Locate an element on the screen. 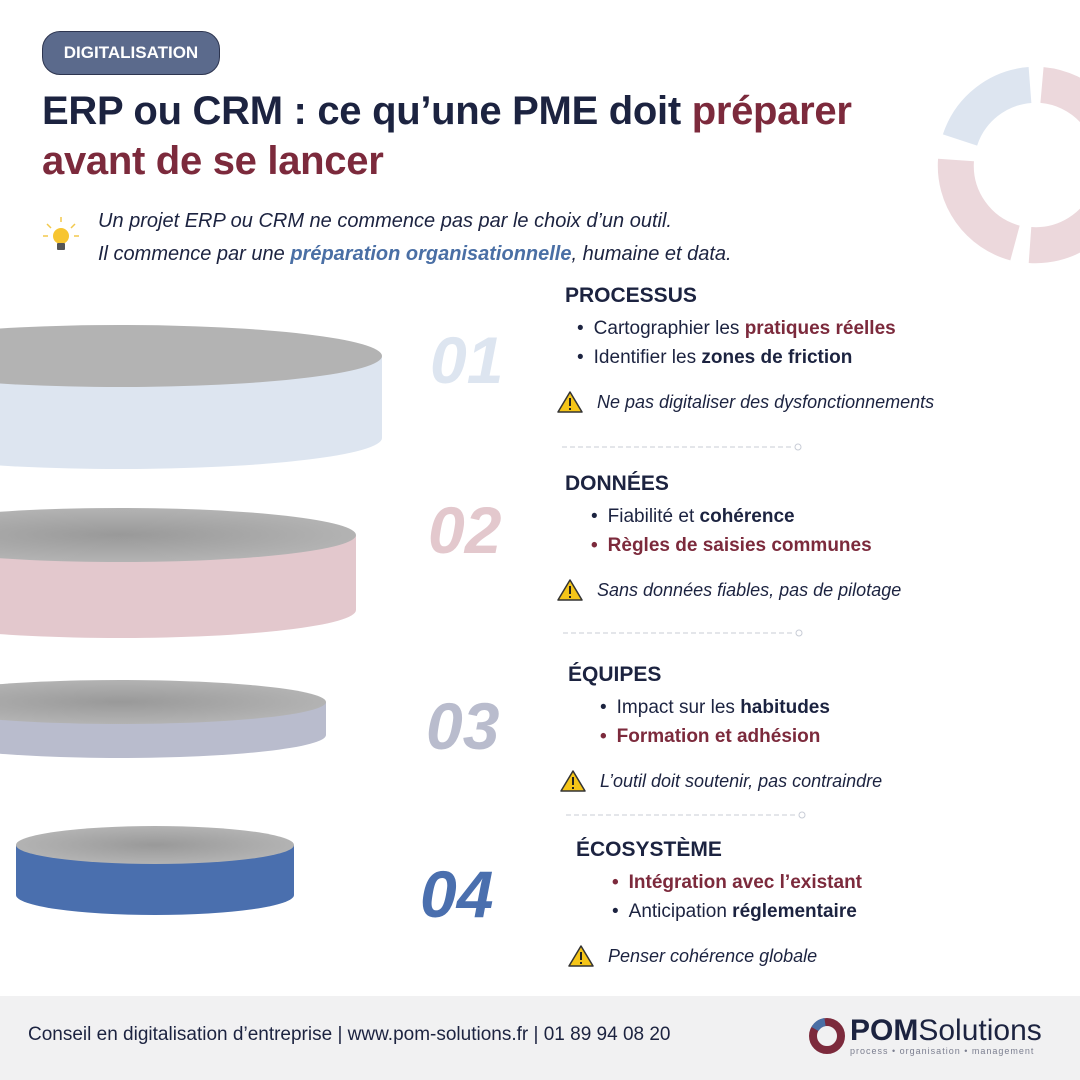 The height and width of the screenshot is (1080, 1080). step-title: ÉCOSYSTÈME is located at coordinates (649, 849).